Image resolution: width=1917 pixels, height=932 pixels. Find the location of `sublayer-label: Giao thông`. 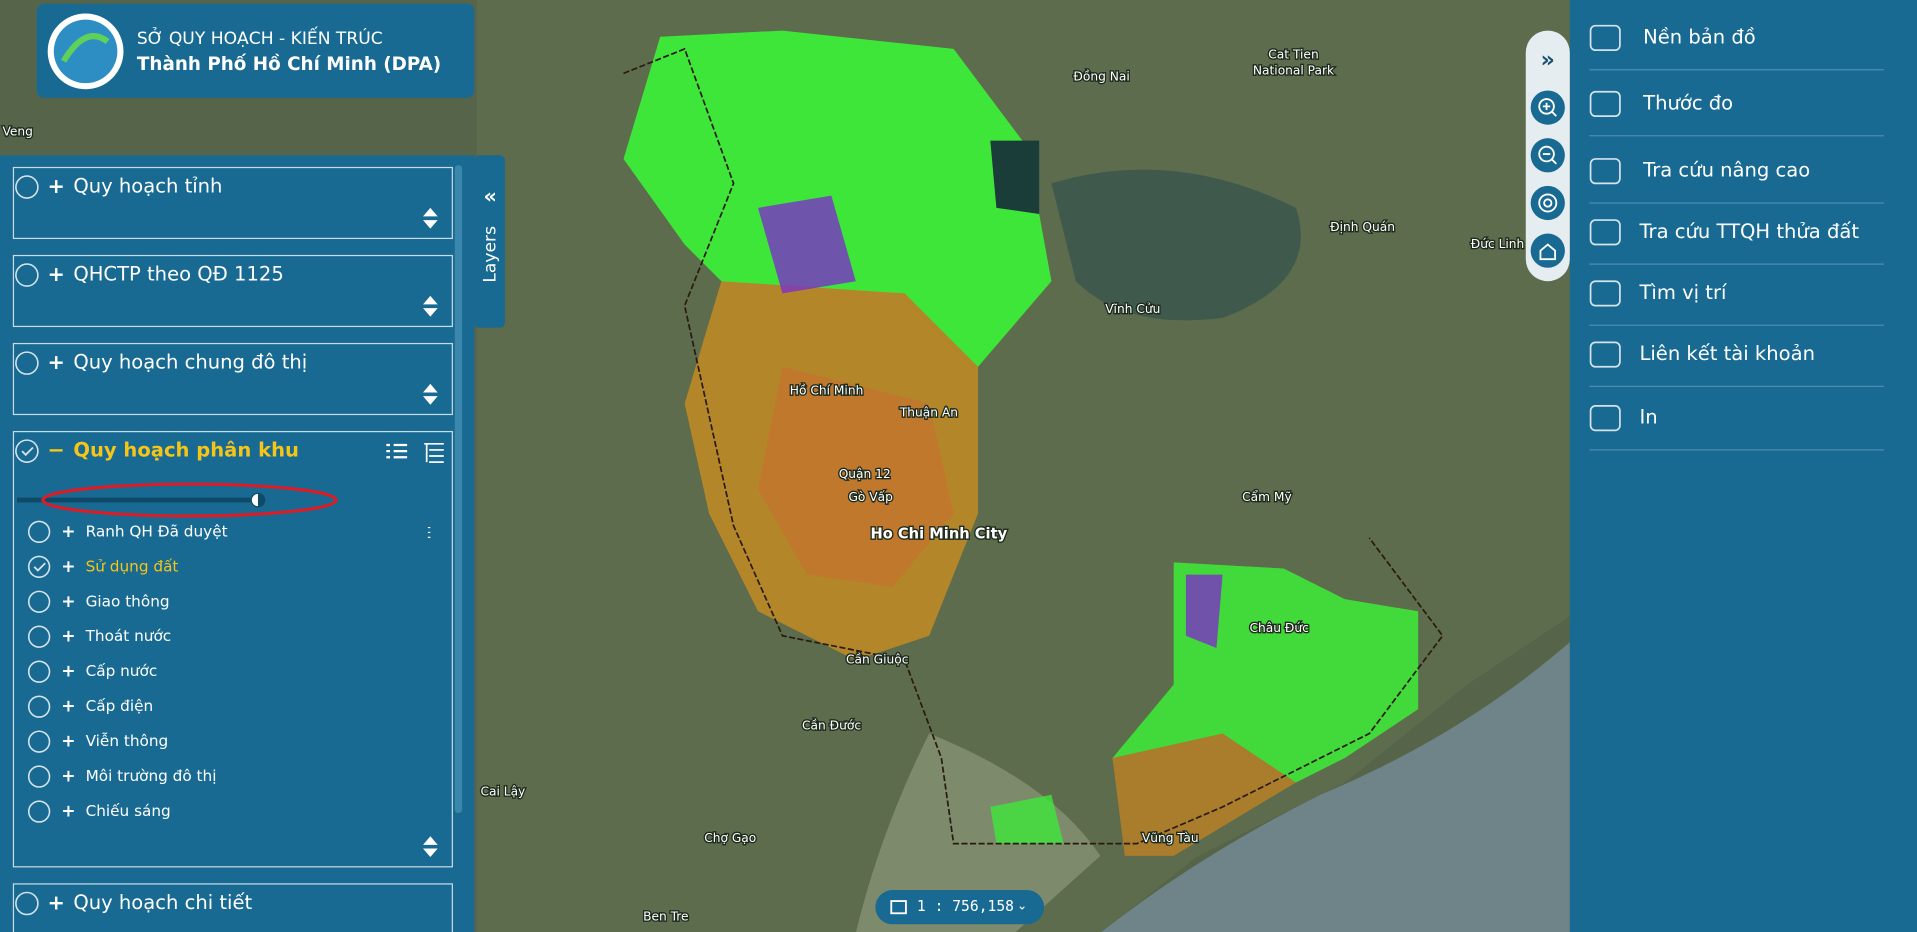

sublayer-label: Giao thông is located at coordinates (128, 601).